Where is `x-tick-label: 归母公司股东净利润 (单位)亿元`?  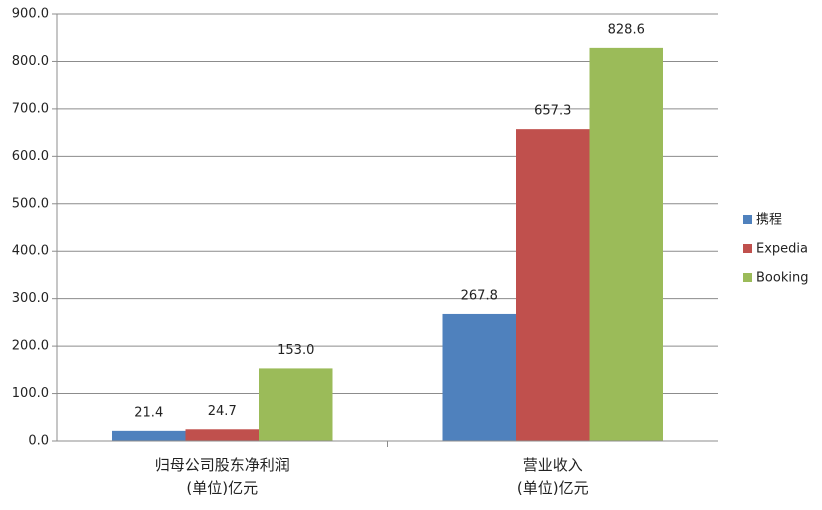 x-tick-label: 归母公司股东净利润 (单位)亿元 is located at coordinates (222, 476).